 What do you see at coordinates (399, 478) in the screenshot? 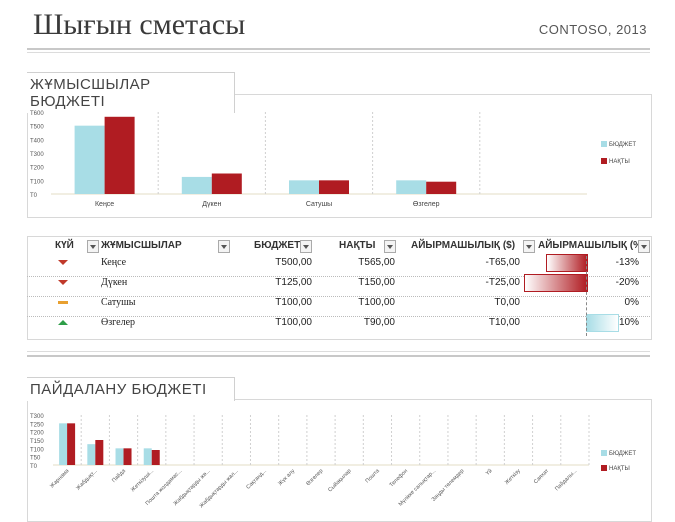
I see `category-label: Телефон` at bounding box center [399, 478].